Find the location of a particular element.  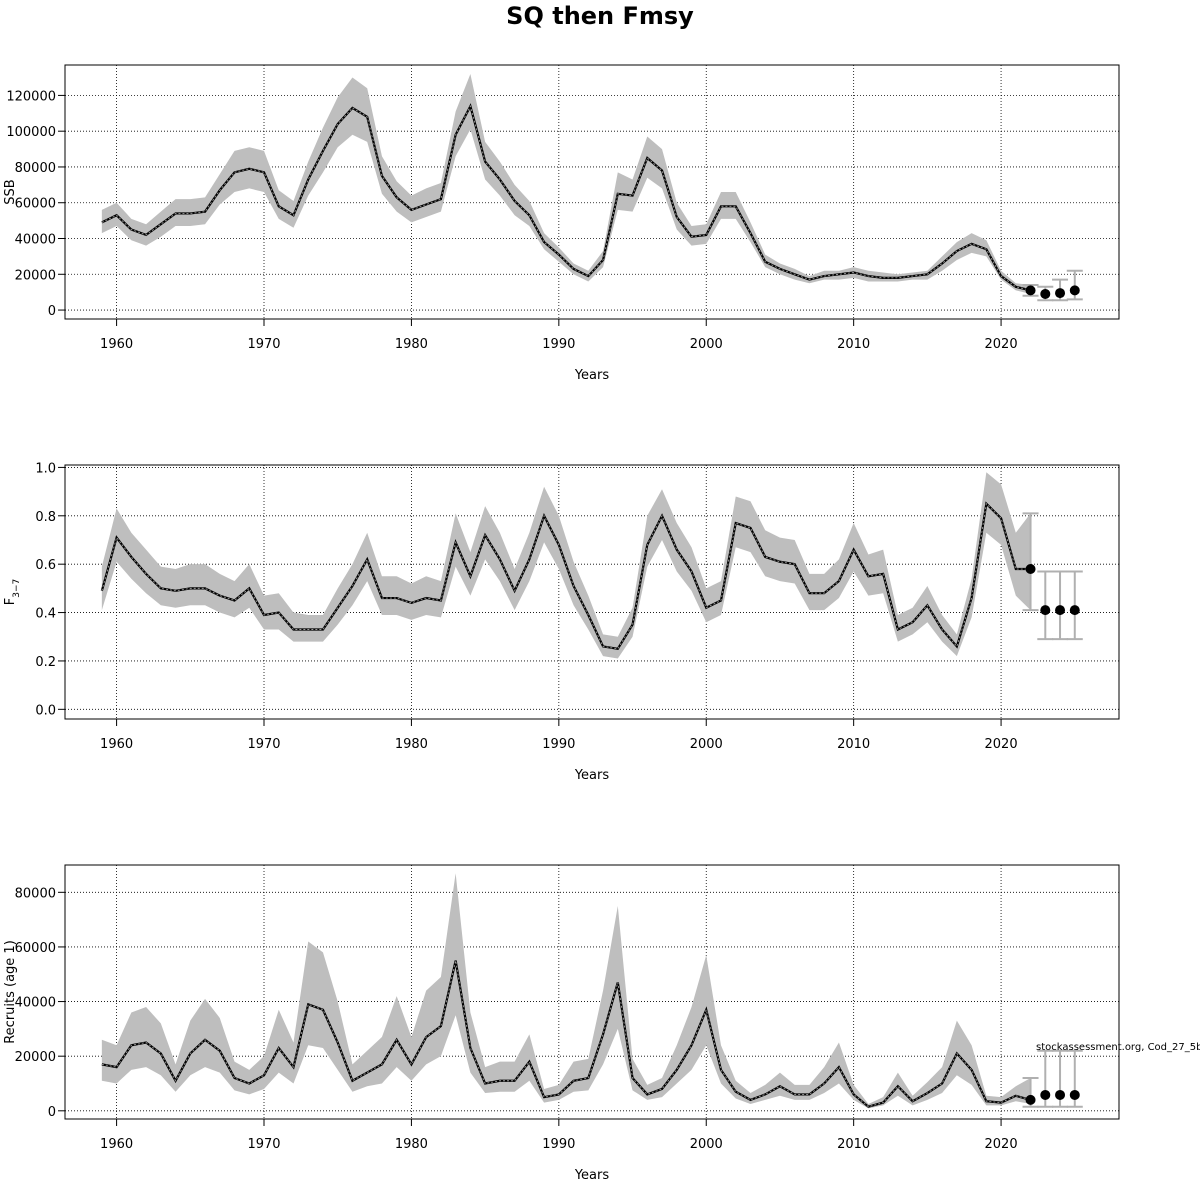

y-tick-label: 0.8 is located at coordinates (45, 517).